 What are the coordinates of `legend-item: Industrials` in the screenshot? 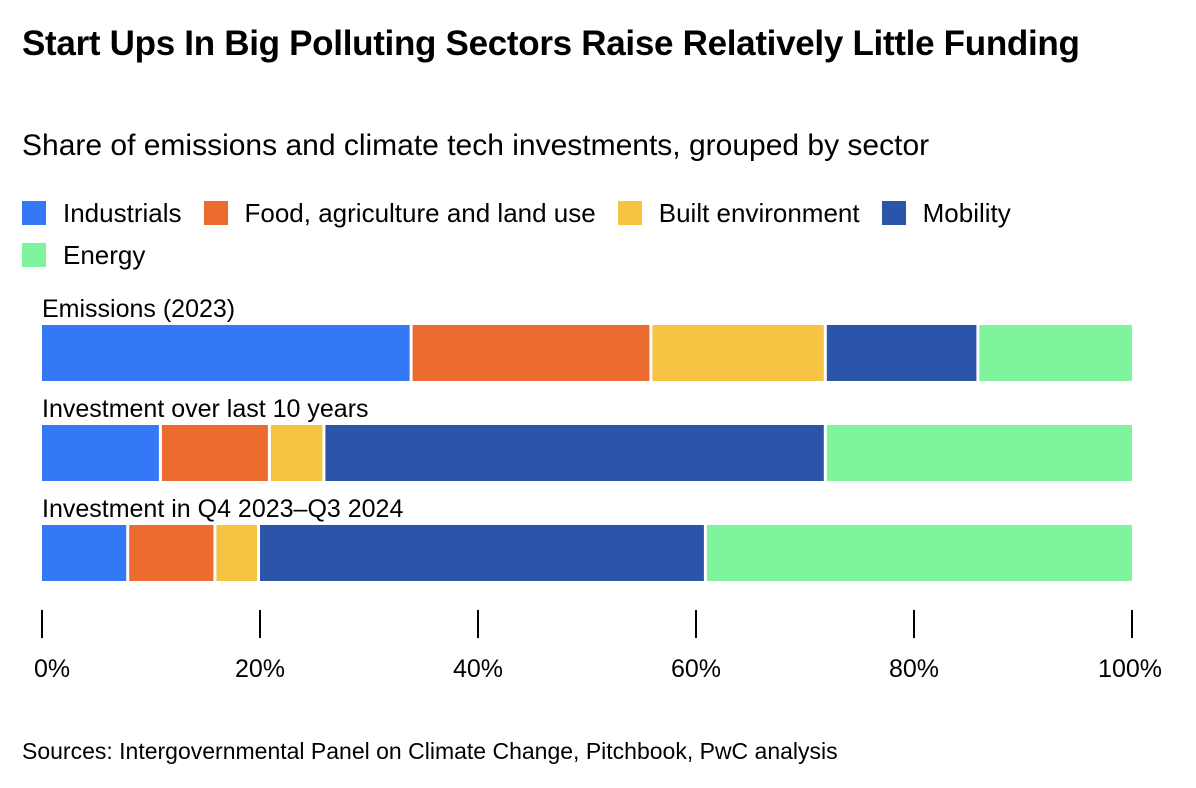 It's located at (102, 213).